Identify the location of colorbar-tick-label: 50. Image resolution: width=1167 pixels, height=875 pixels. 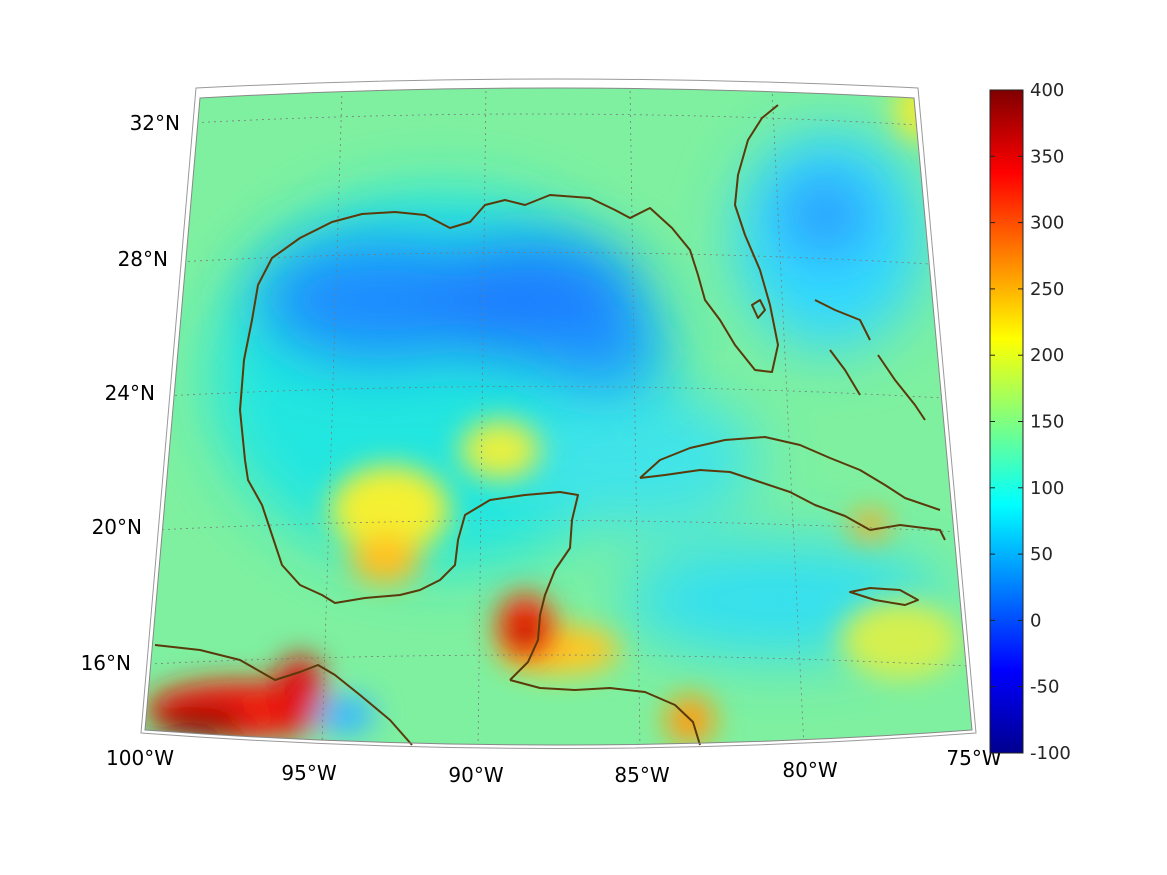
(1041, 554).